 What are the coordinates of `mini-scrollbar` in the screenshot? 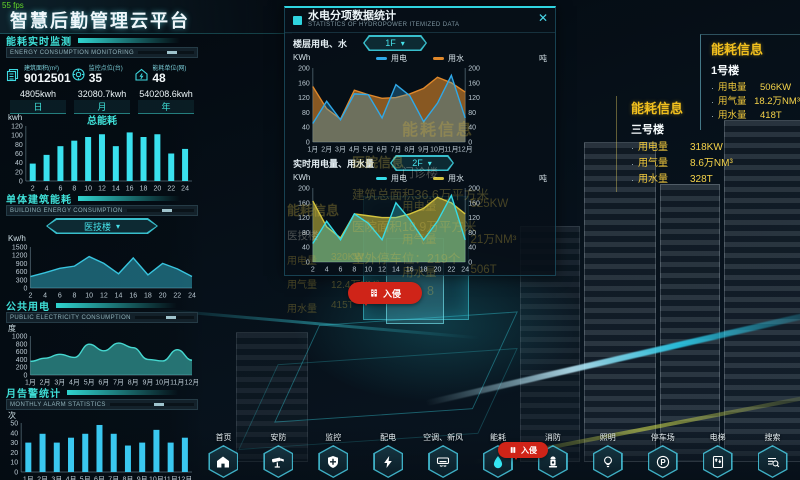 It's located at (166, 52).